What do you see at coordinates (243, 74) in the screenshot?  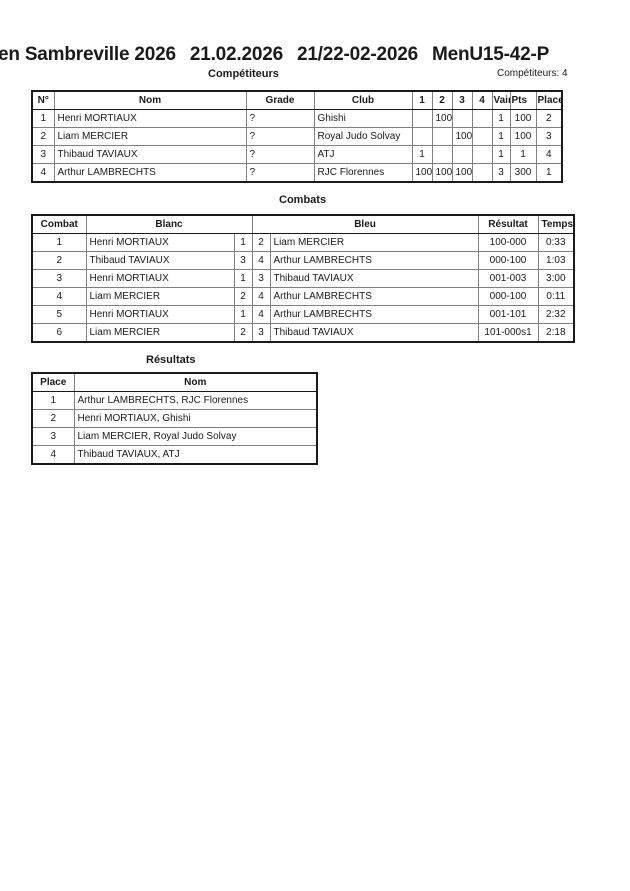 I see `heading-competitors: Compétiteurs` at bounding box center [243, 74].